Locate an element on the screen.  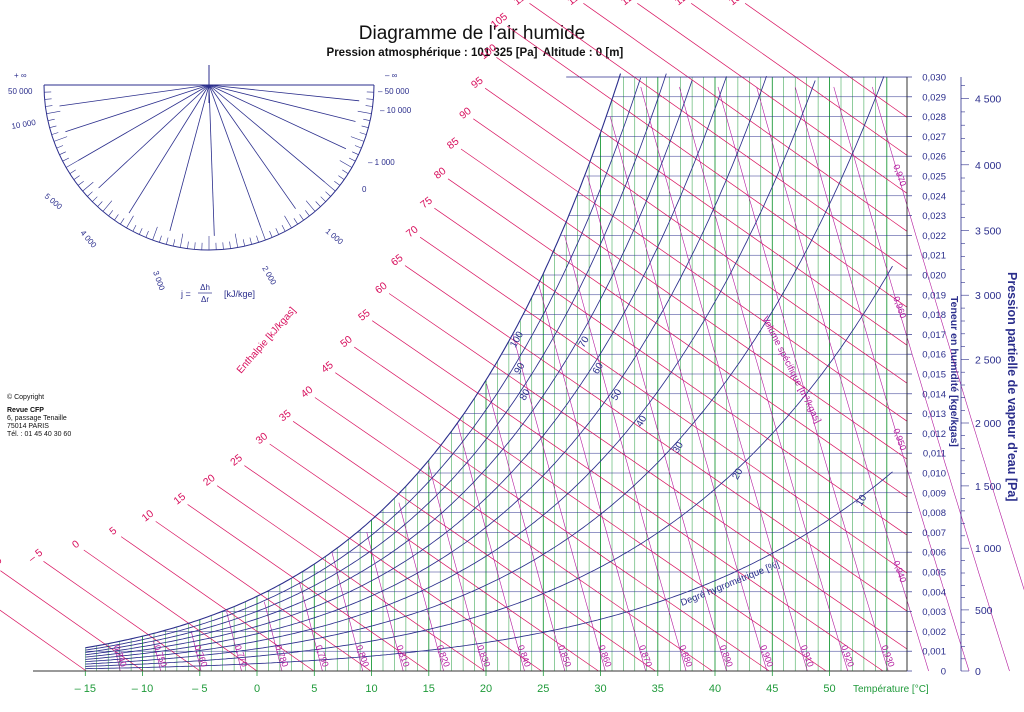
enthalpy-label: 80 is located at coordinates (440, 173).